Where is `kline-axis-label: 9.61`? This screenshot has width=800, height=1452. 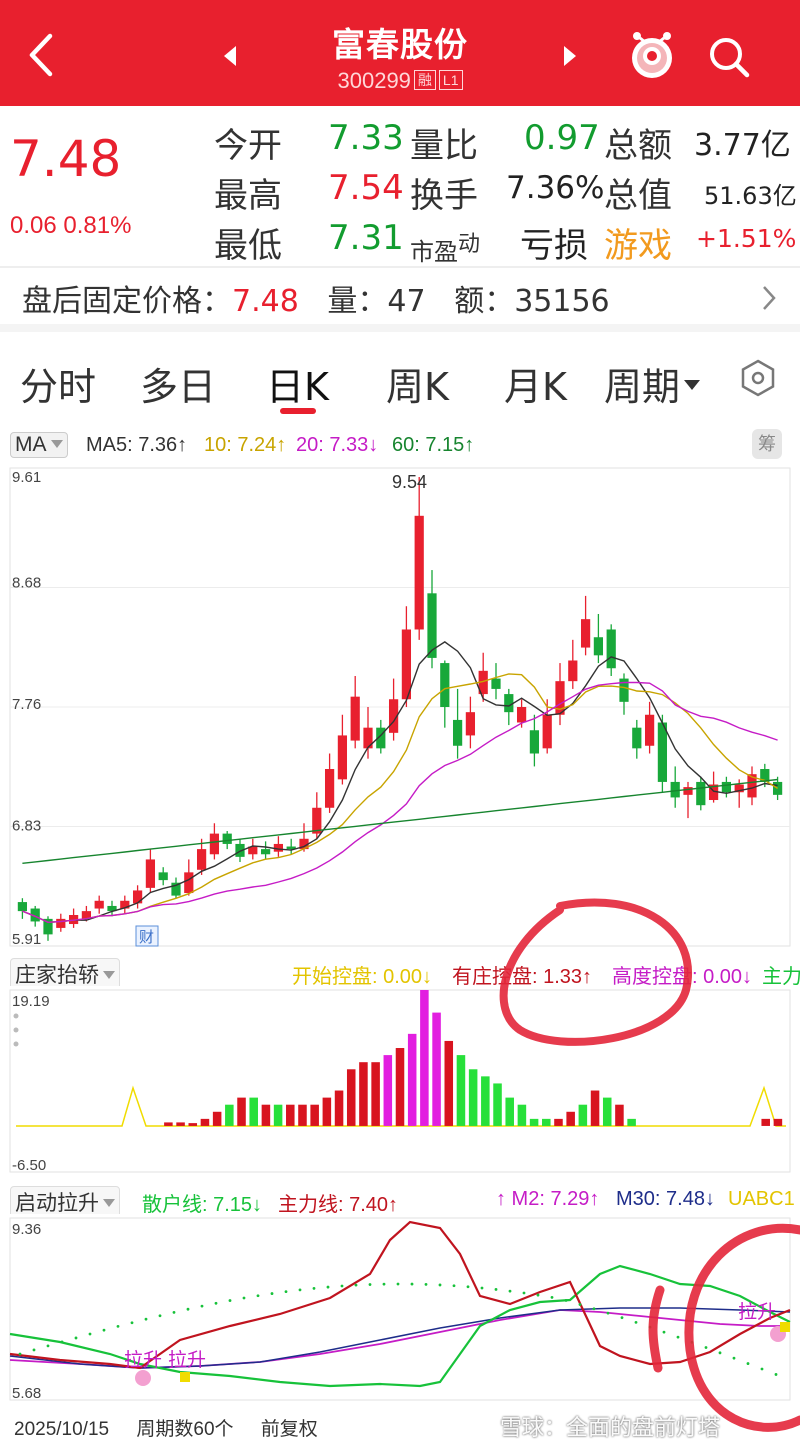
kline-axis-label: 9.61 is located at coordinates (26, 477).